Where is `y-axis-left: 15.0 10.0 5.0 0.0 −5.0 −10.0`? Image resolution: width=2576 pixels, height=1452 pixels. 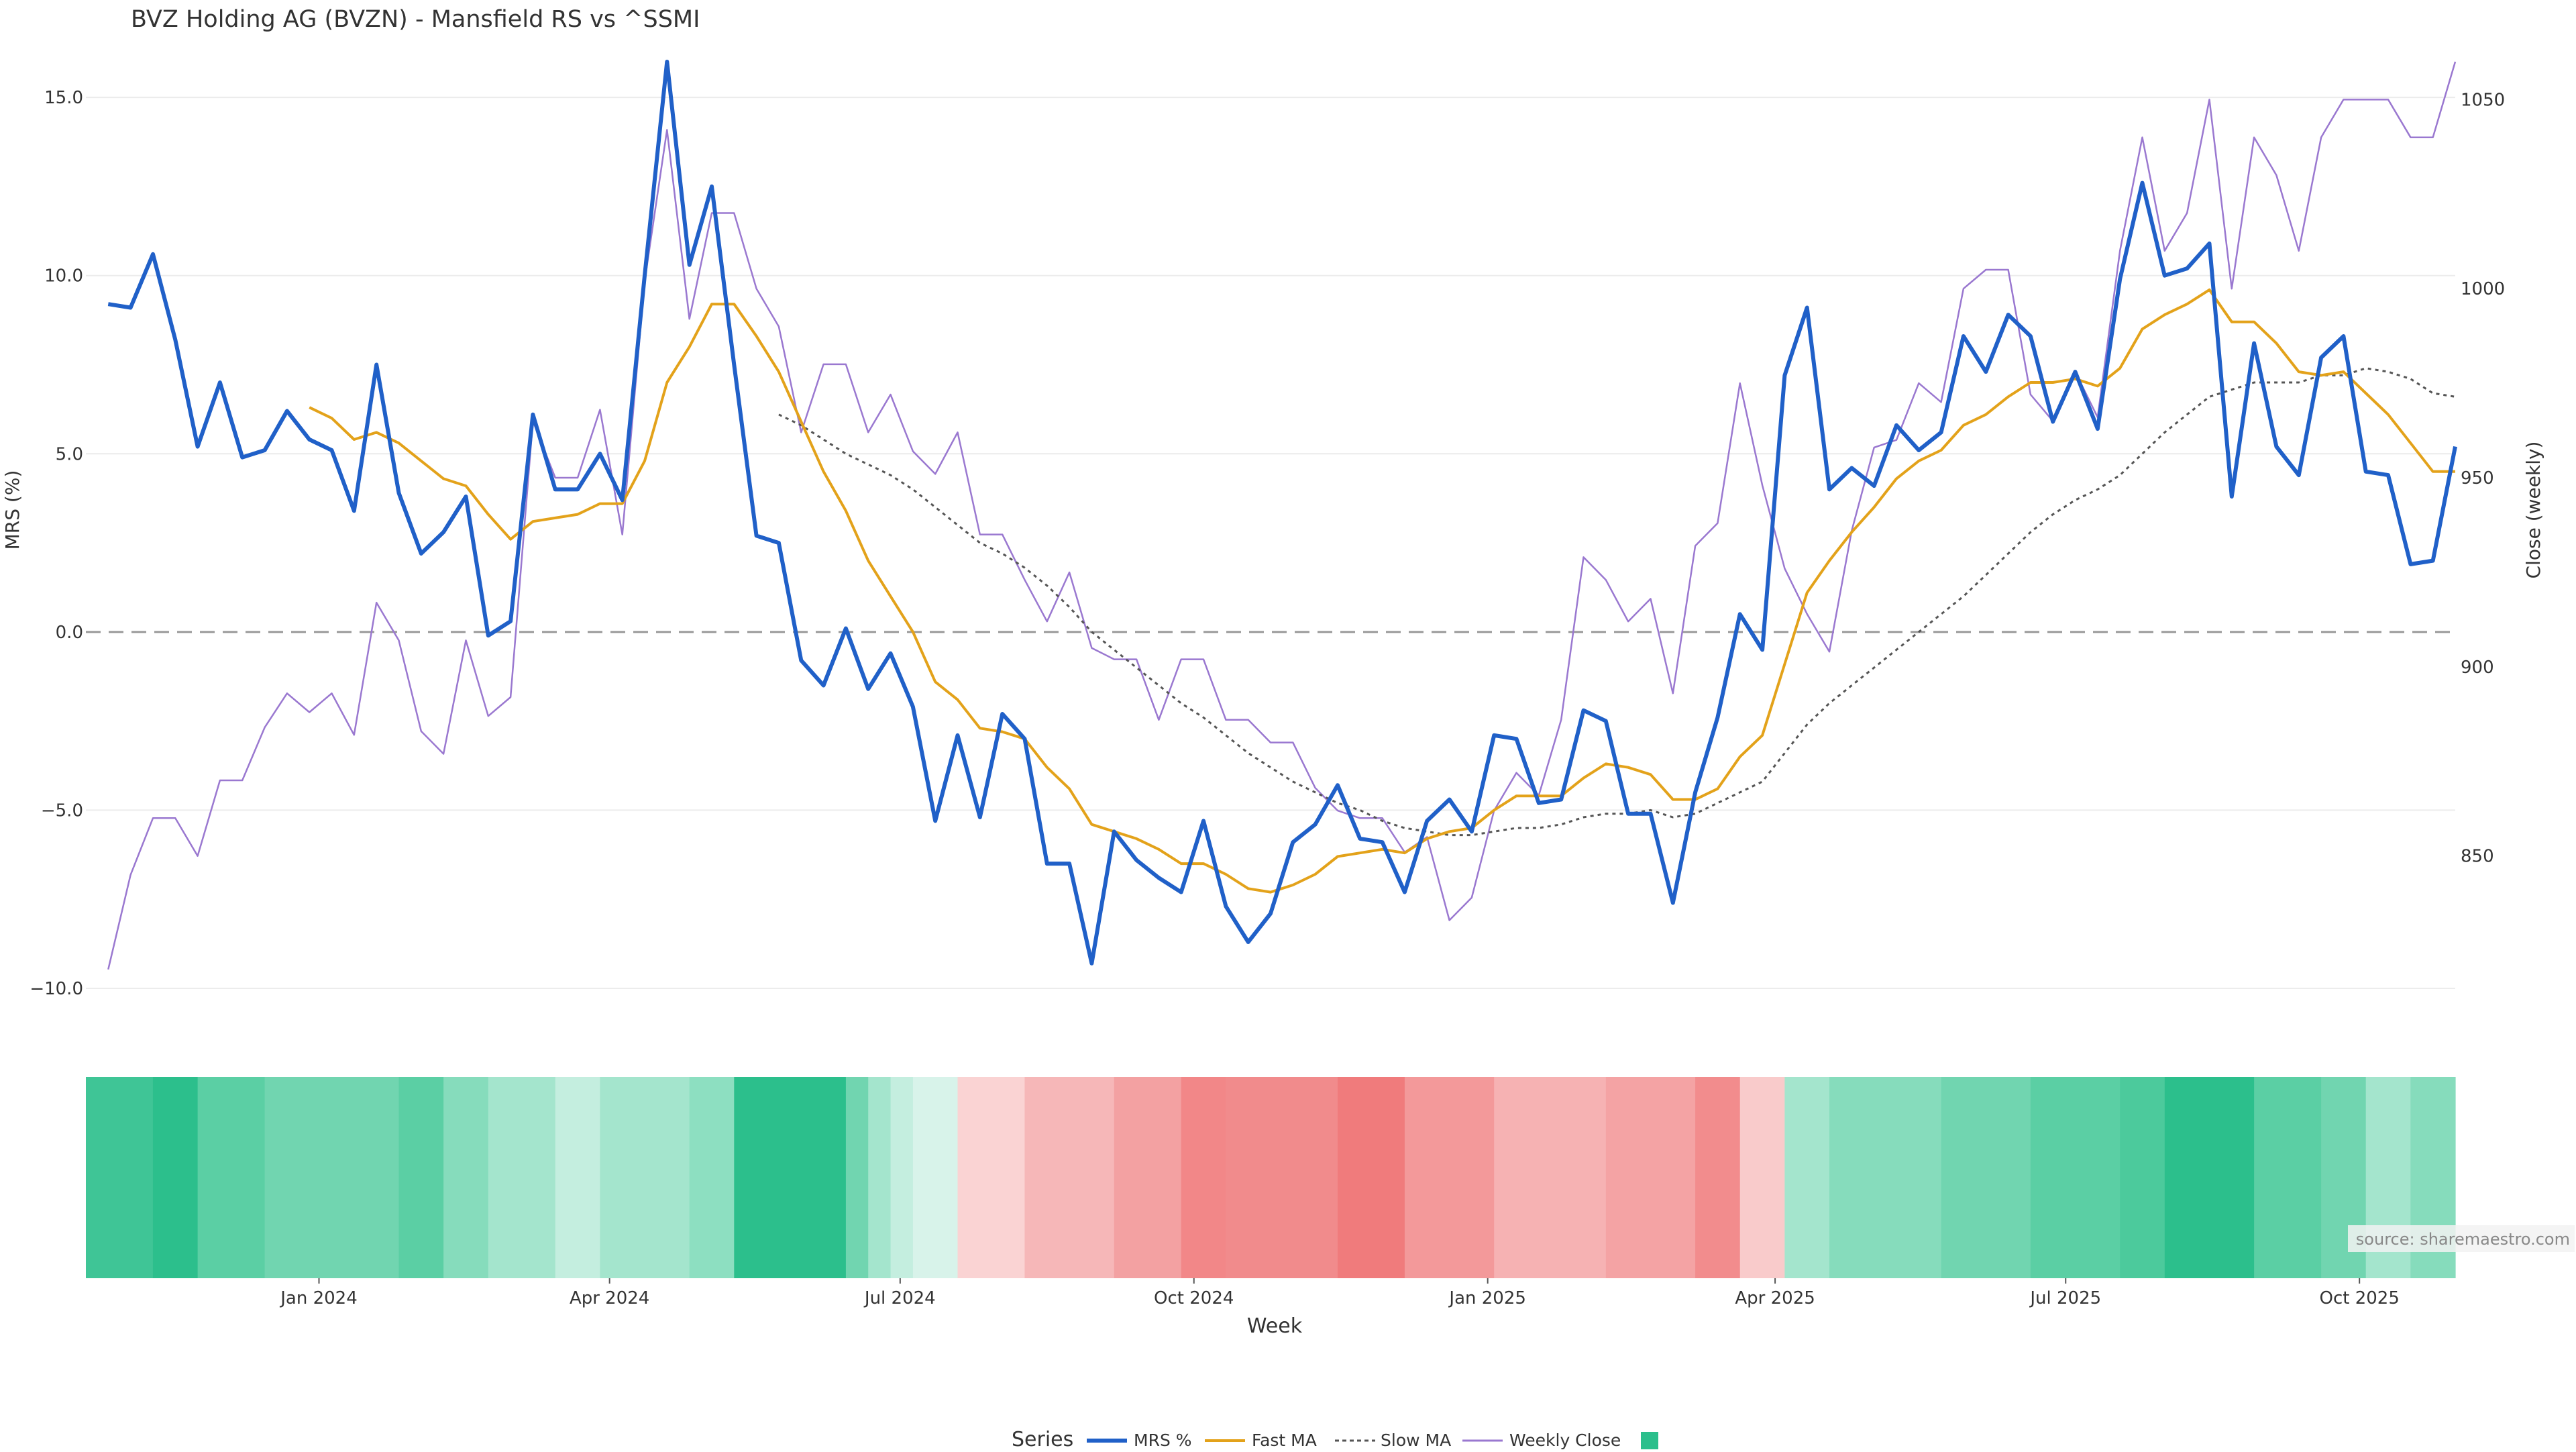 y-axis-left: 15.0 10.0 5.0 0.0 −5.0 −10.0 is located at coordinates (56, 544).